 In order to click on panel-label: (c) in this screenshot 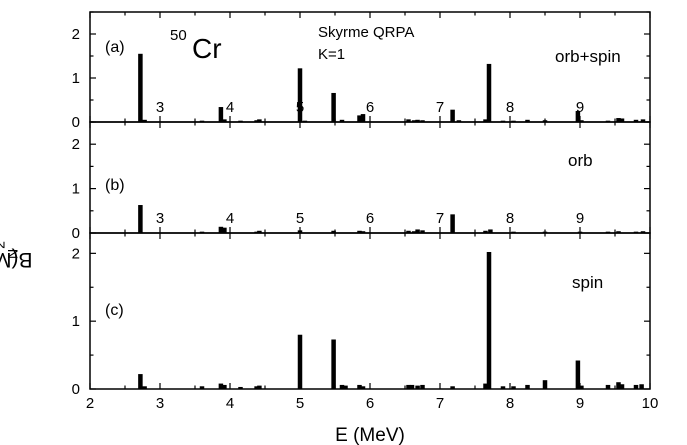, I will do `click(114, 310)`.